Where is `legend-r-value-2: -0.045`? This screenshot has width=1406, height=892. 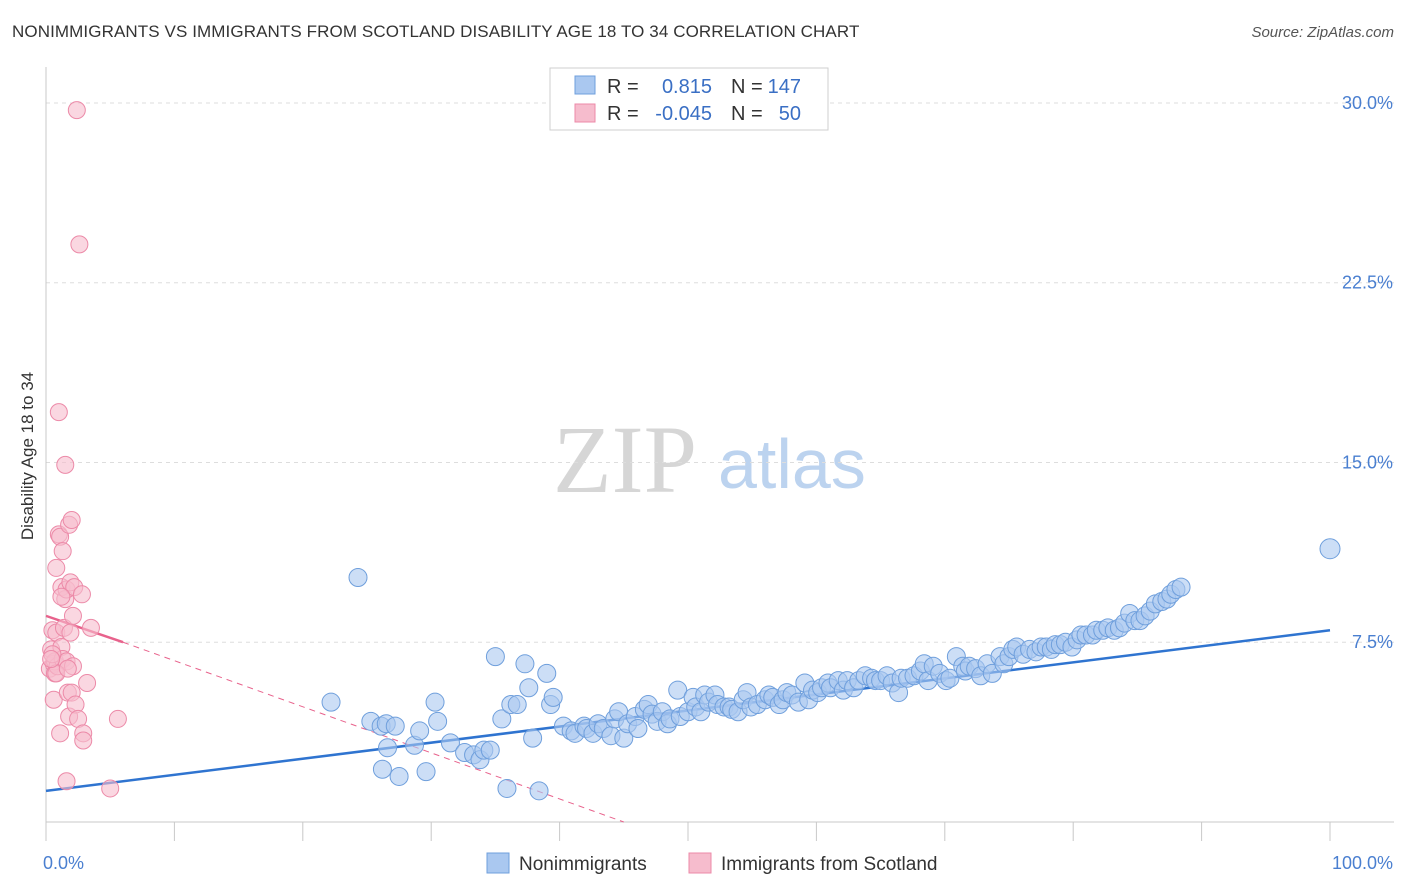
legend-r-value-2: -0.045 is located at coordinates (683, 114).